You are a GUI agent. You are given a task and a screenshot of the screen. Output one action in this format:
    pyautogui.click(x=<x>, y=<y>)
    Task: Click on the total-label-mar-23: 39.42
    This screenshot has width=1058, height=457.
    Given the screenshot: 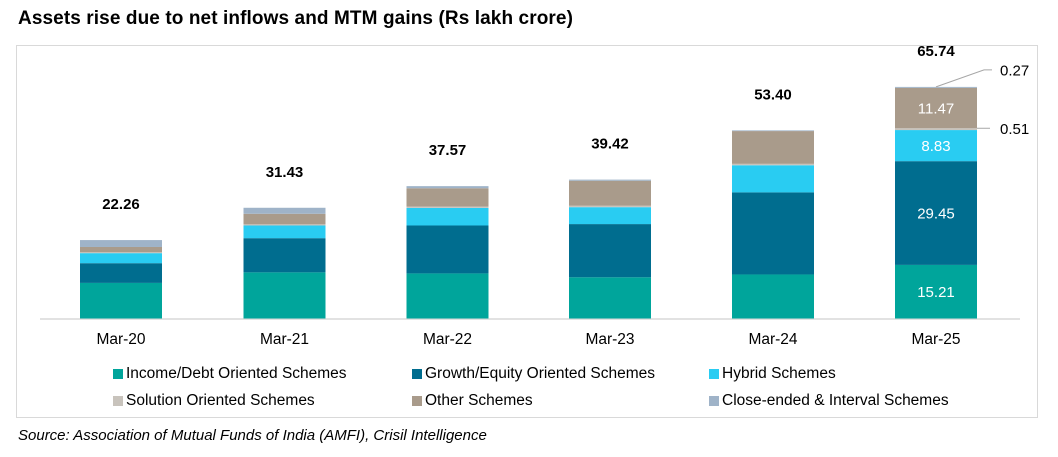 What is the action you would take?
    pyautogui.click(x=610, y=144)
    